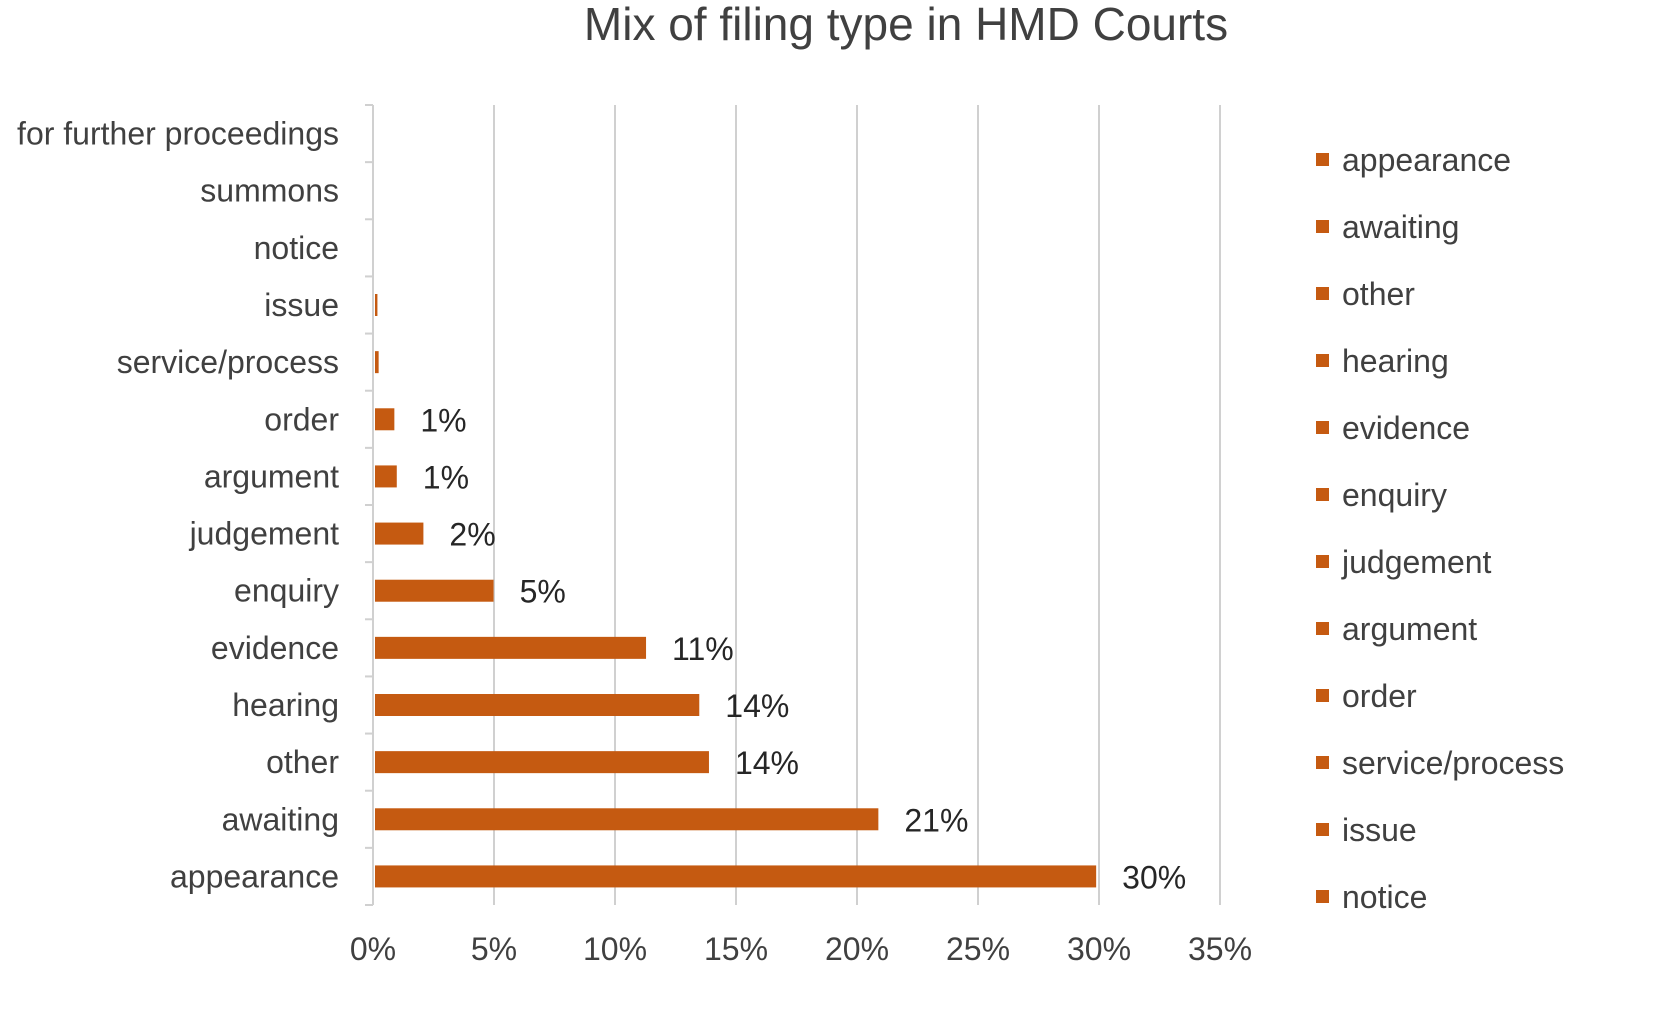  What do you see at coordinates (1406, 428) in the screenshot?
I see `legend-entry: evidence` at bounding box center [1406, 428].